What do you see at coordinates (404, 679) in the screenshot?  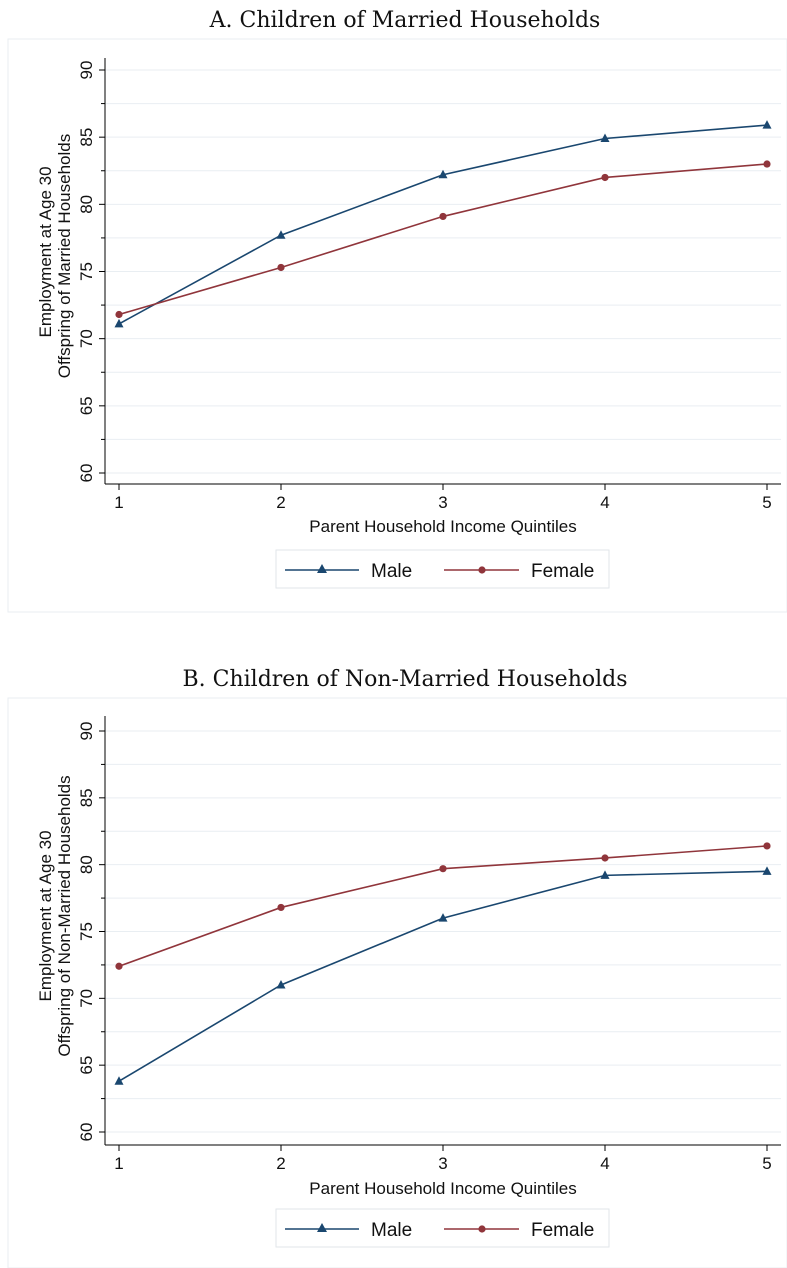 I see `chart-title: B. Children of Non-Married Households` at bounding box center [404, 679].